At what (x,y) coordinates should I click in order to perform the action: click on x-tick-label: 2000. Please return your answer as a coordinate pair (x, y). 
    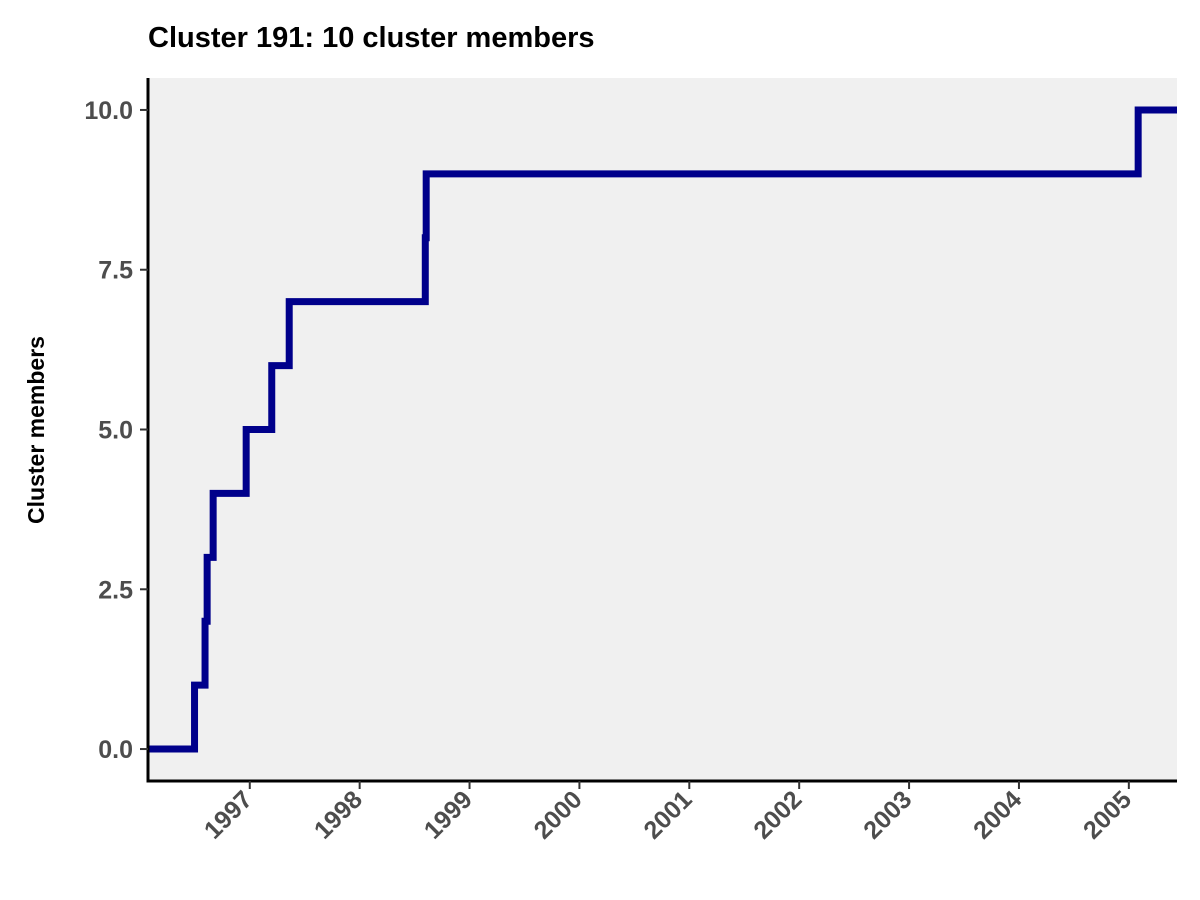
    Looking at the image, I should click on (558, 814).